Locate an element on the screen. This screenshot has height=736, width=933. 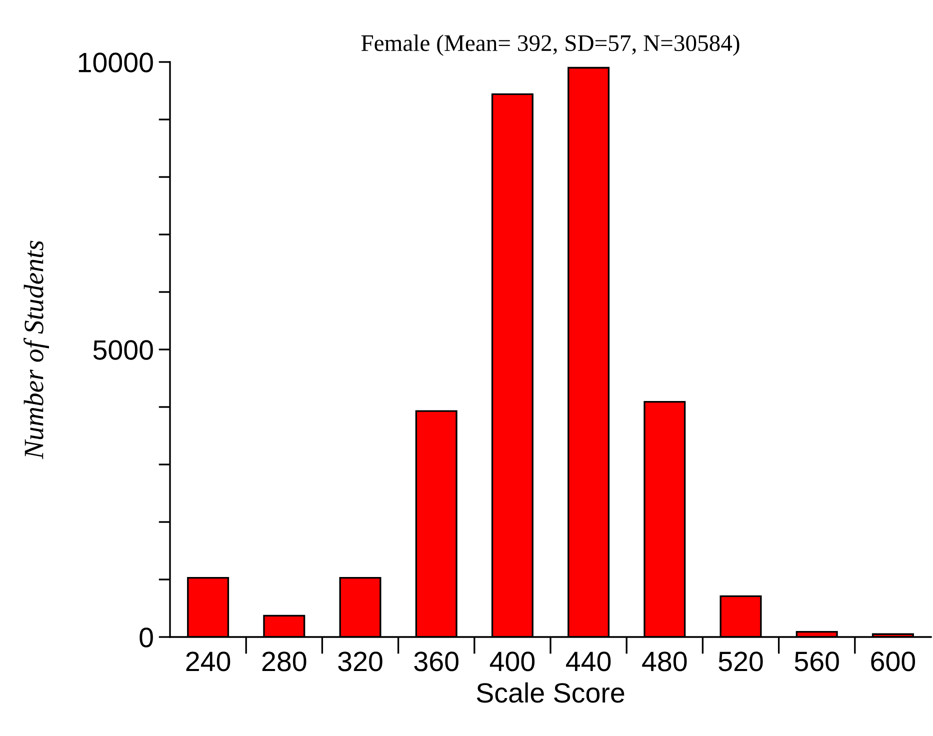
x-tick-label: 480 is located at coordinates (664, 662).